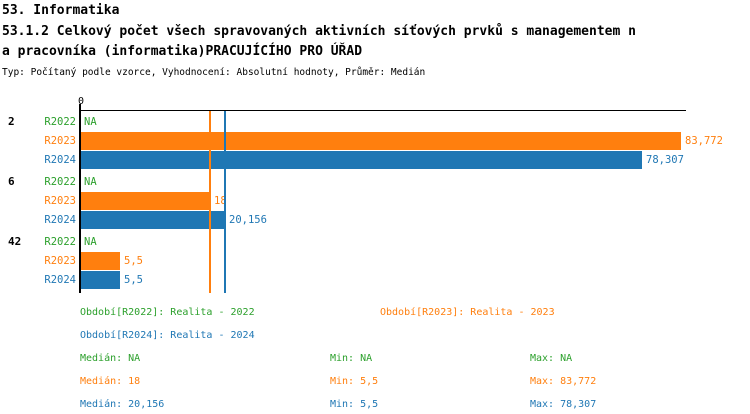 The height and width of the screenshot is (414, 750). Describe the element at coordinates (563, 381) in the screenshot. I see `stats-max-r2023: Max: 83,772` at that location.